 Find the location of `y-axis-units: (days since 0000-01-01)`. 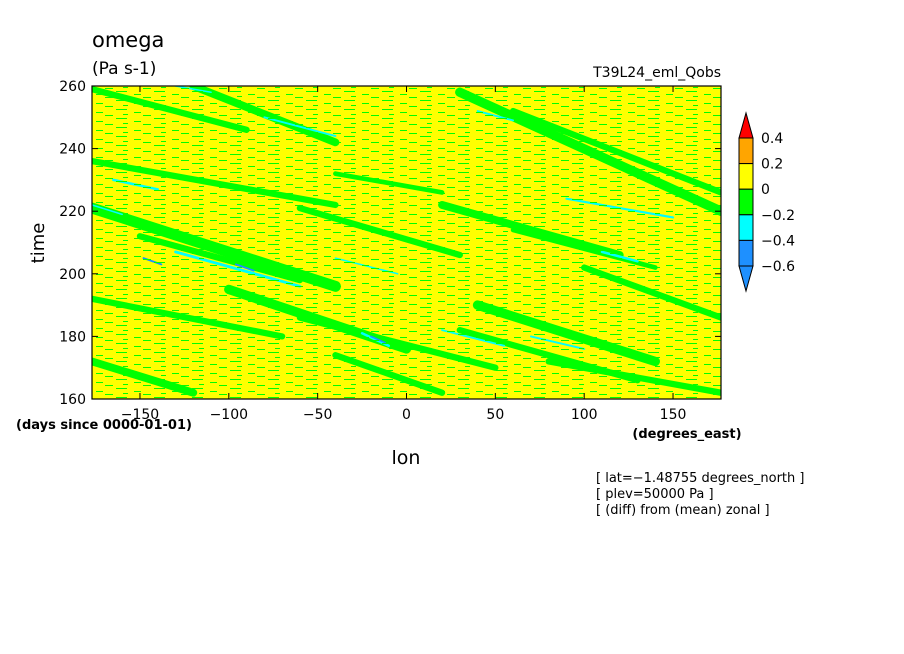

y-axis-units: (days since 0000-01-01) is located at coordinates (104, 425).